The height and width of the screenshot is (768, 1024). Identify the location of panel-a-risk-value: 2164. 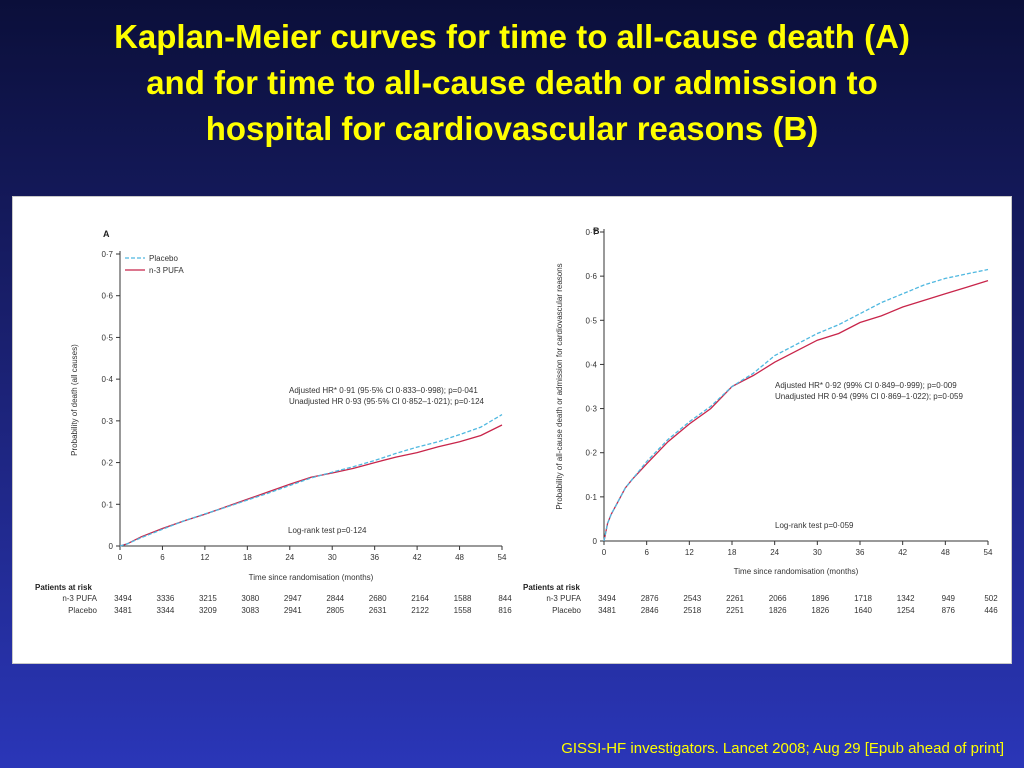
(420, 598).